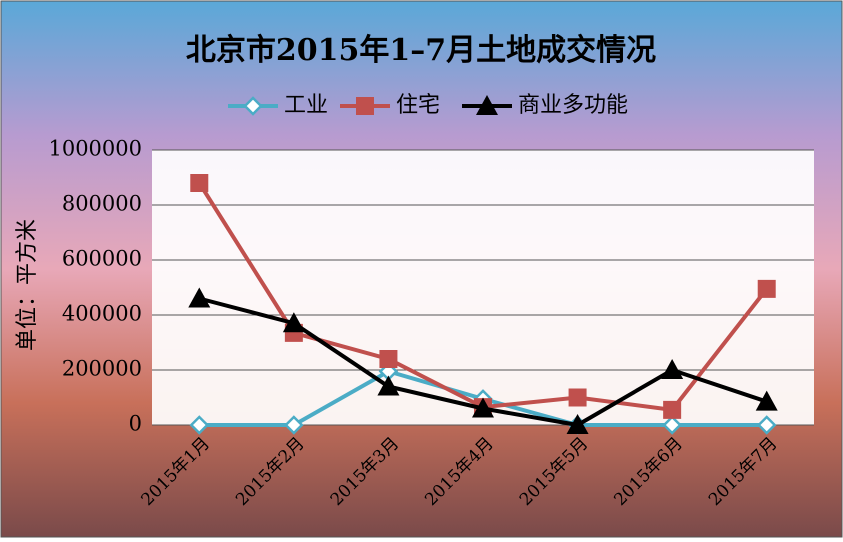 Image resolution: width=843 pixels, height=542 pixels. What do you see at coordinates (102, 369) in the screenshot?
I see `y-tick-label: 200000` at bounding box center [102, 369].